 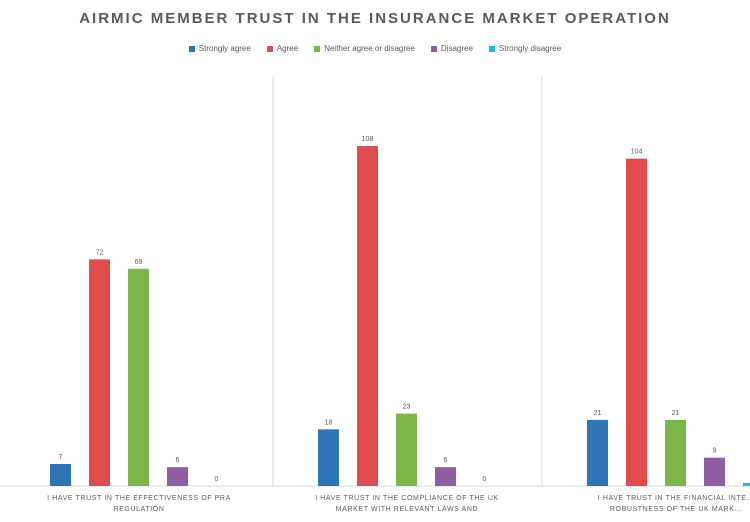 What do you see at coordinates (139, 498) in the screenshot?
I see `category-label-0-line-0: I HAVE TRUST IN THE EFFECTIVENESS OF PRA` at bounding box center [139, 498].